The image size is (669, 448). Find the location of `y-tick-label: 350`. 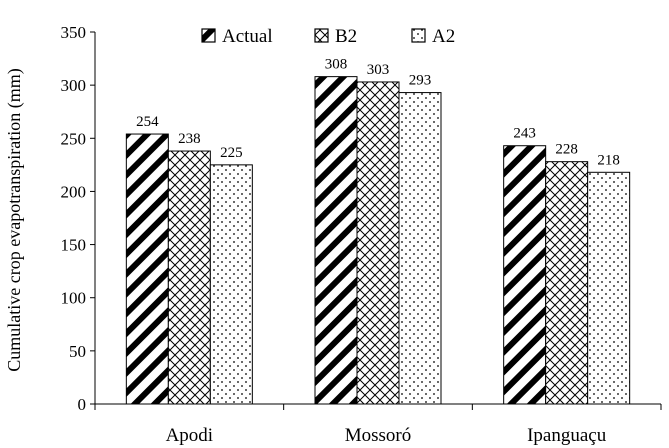

y-tick-label: 350 is located at coordinates (74, 32).